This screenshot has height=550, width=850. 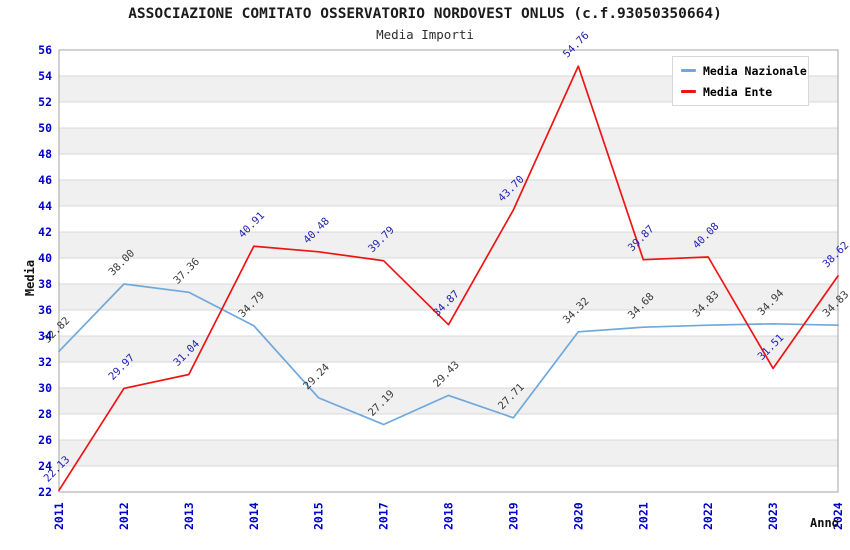 What do you see at coordinates (59, 516) in the screenshot?
I see `x-tick-label: 2011` at bounding box center [59, 516].